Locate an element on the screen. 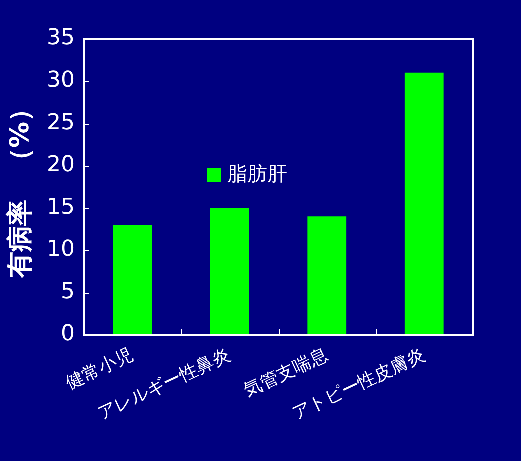 This screenshot has height=461, width=521. y-tick-label: 30 is located at coordinates (61, 81).